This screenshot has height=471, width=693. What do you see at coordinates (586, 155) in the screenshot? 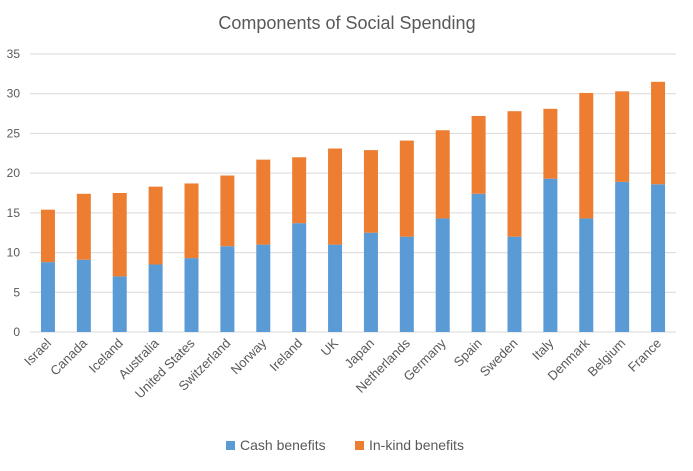
I see `bar-in-kind-denmark` at bounding box center [586, 155].